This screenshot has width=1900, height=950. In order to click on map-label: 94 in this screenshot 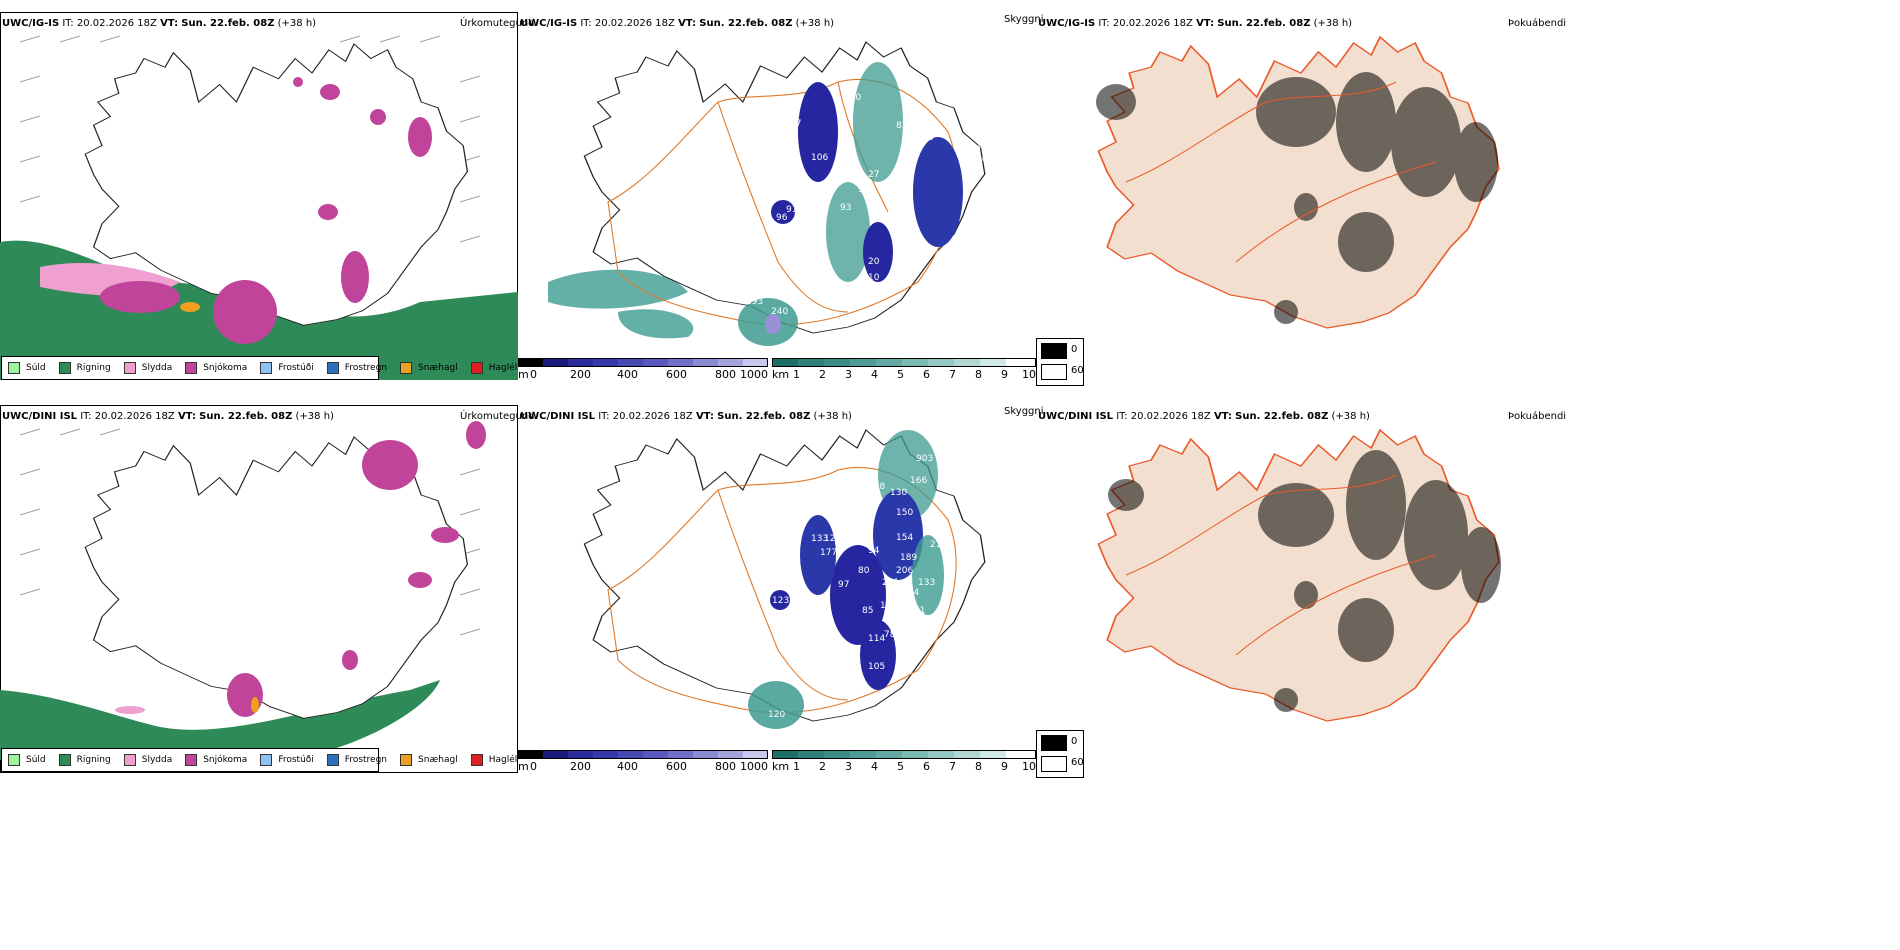, I will do `click(874, 551)`.